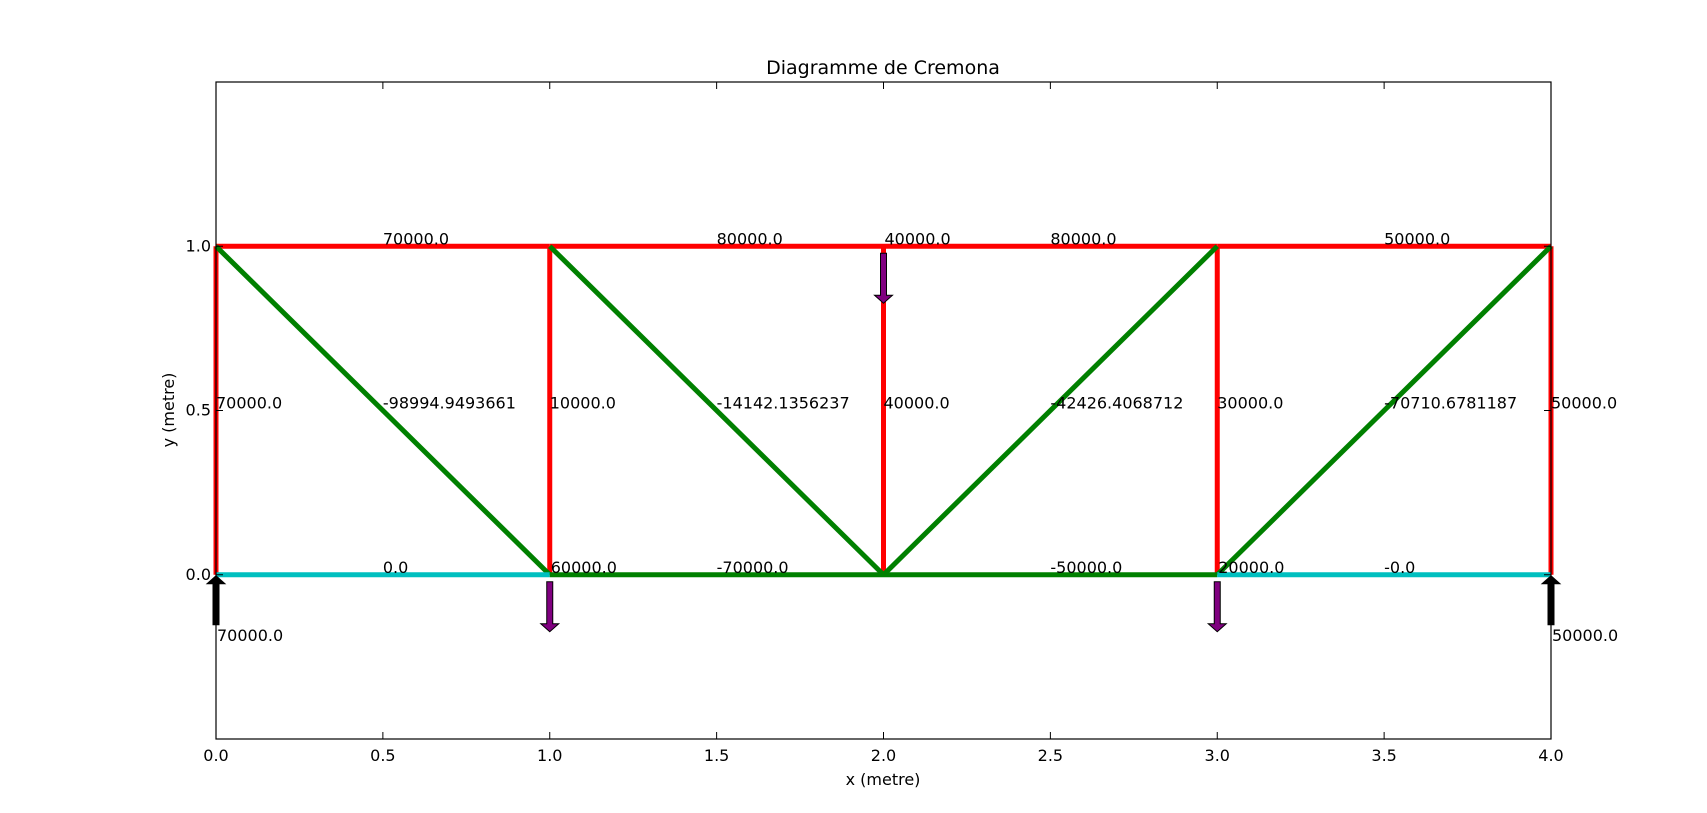 The width and height of the screenshot is (1707, 813). Describe the element at coordinates (382, 755) in the screenshot. I see `x-tick-label: 0.5` at that location.